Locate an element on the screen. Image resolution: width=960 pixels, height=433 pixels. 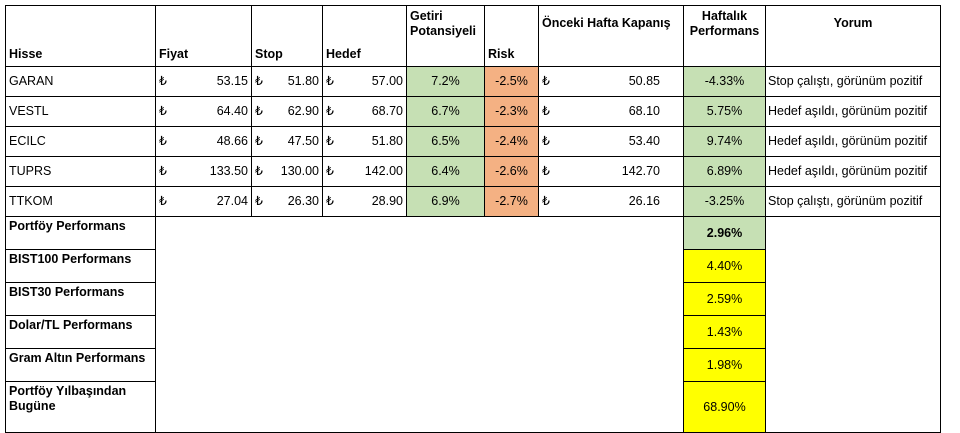
prev-close-value: 53.40 is located at coordinates (644, 141).